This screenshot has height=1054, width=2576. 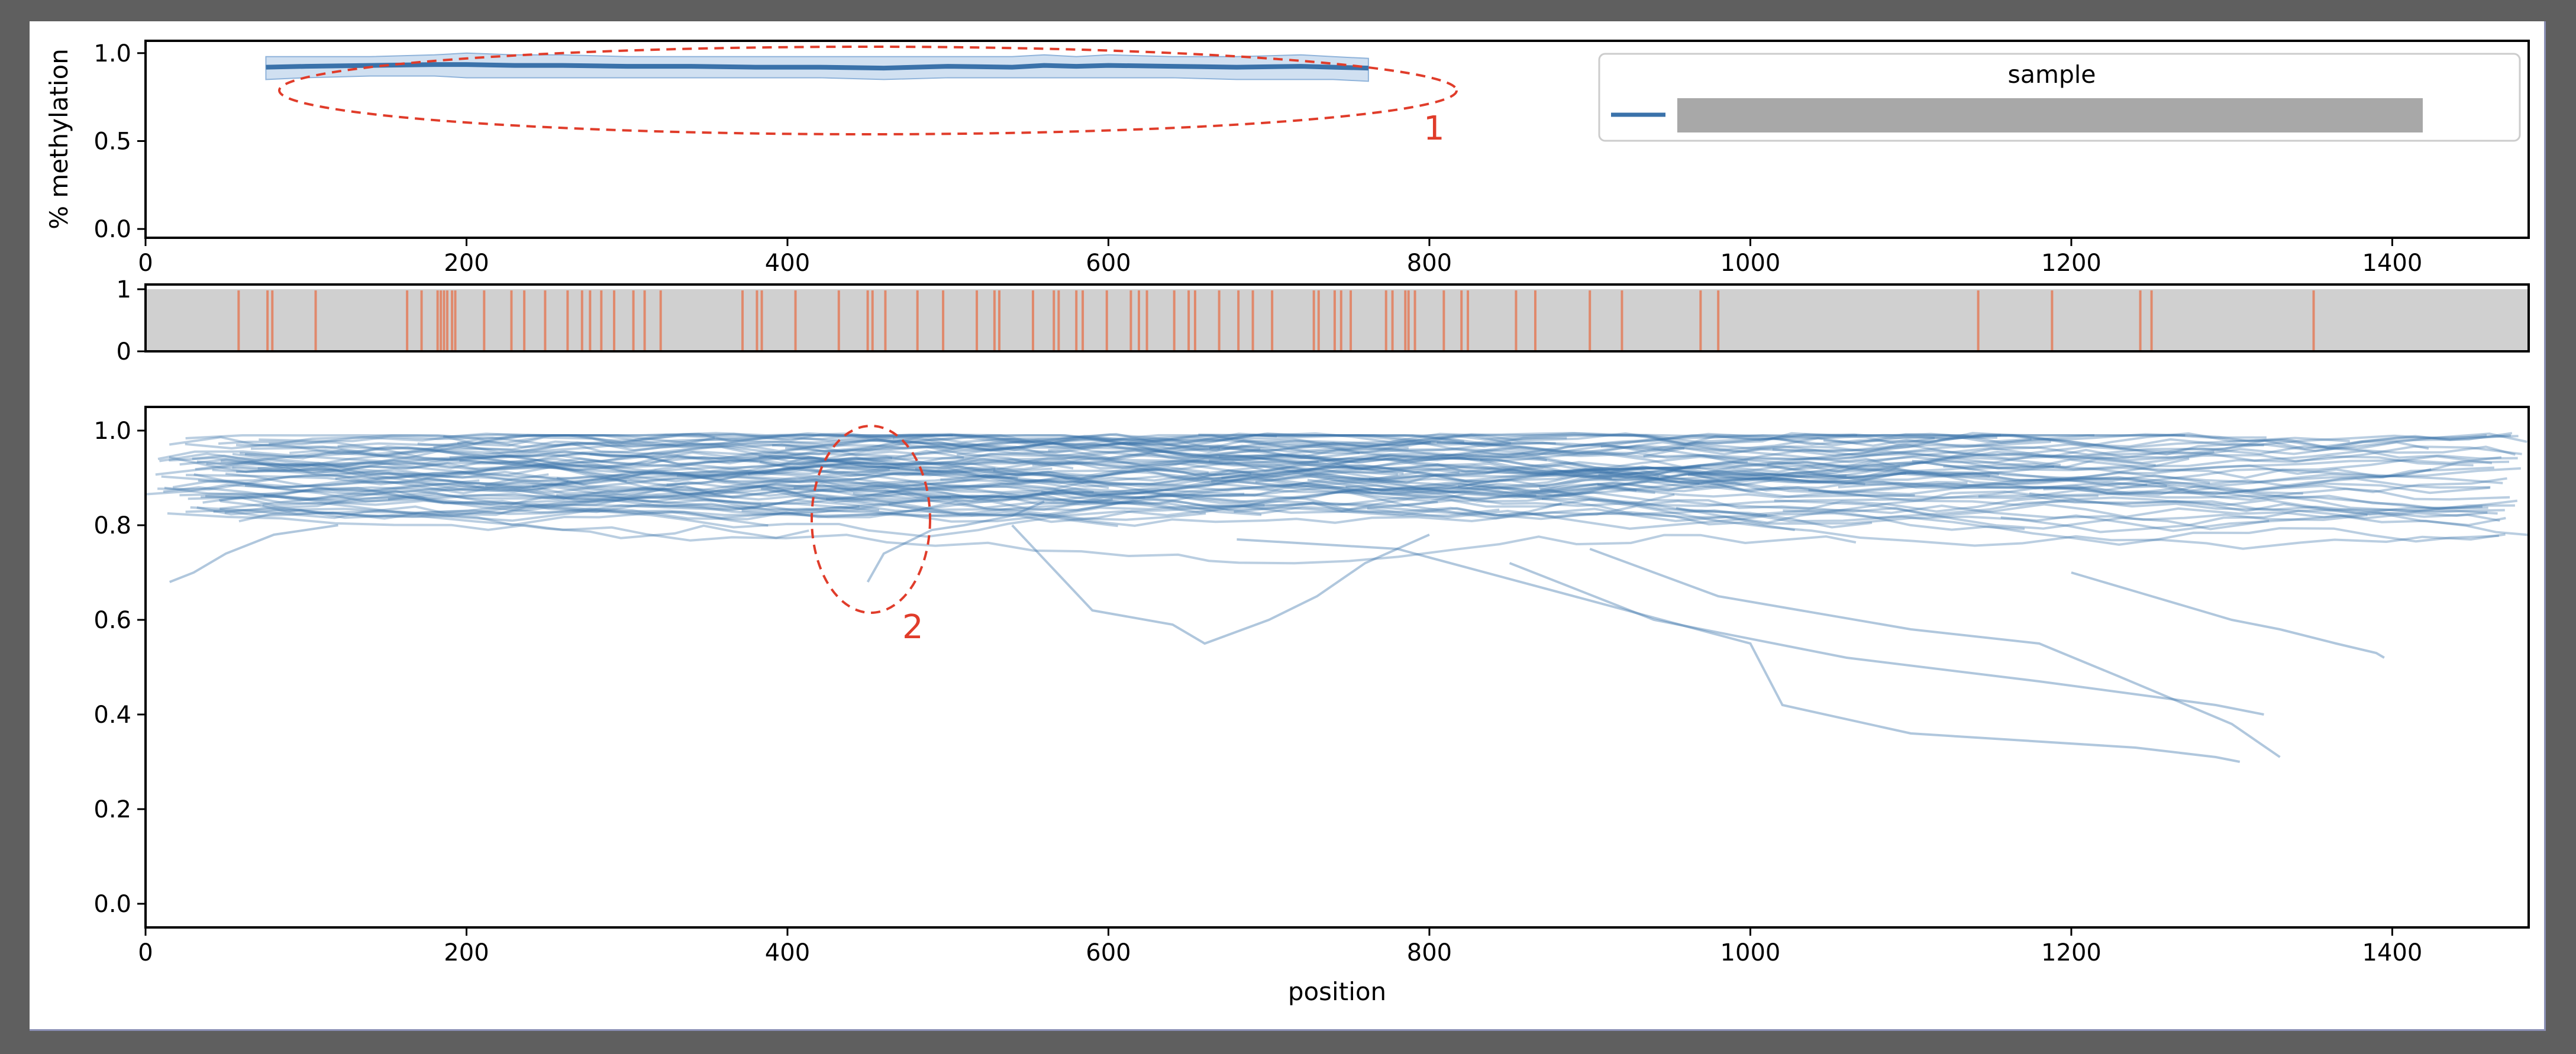 I want to click on y-tick-label: 0.4, so click(x=112, y=715).